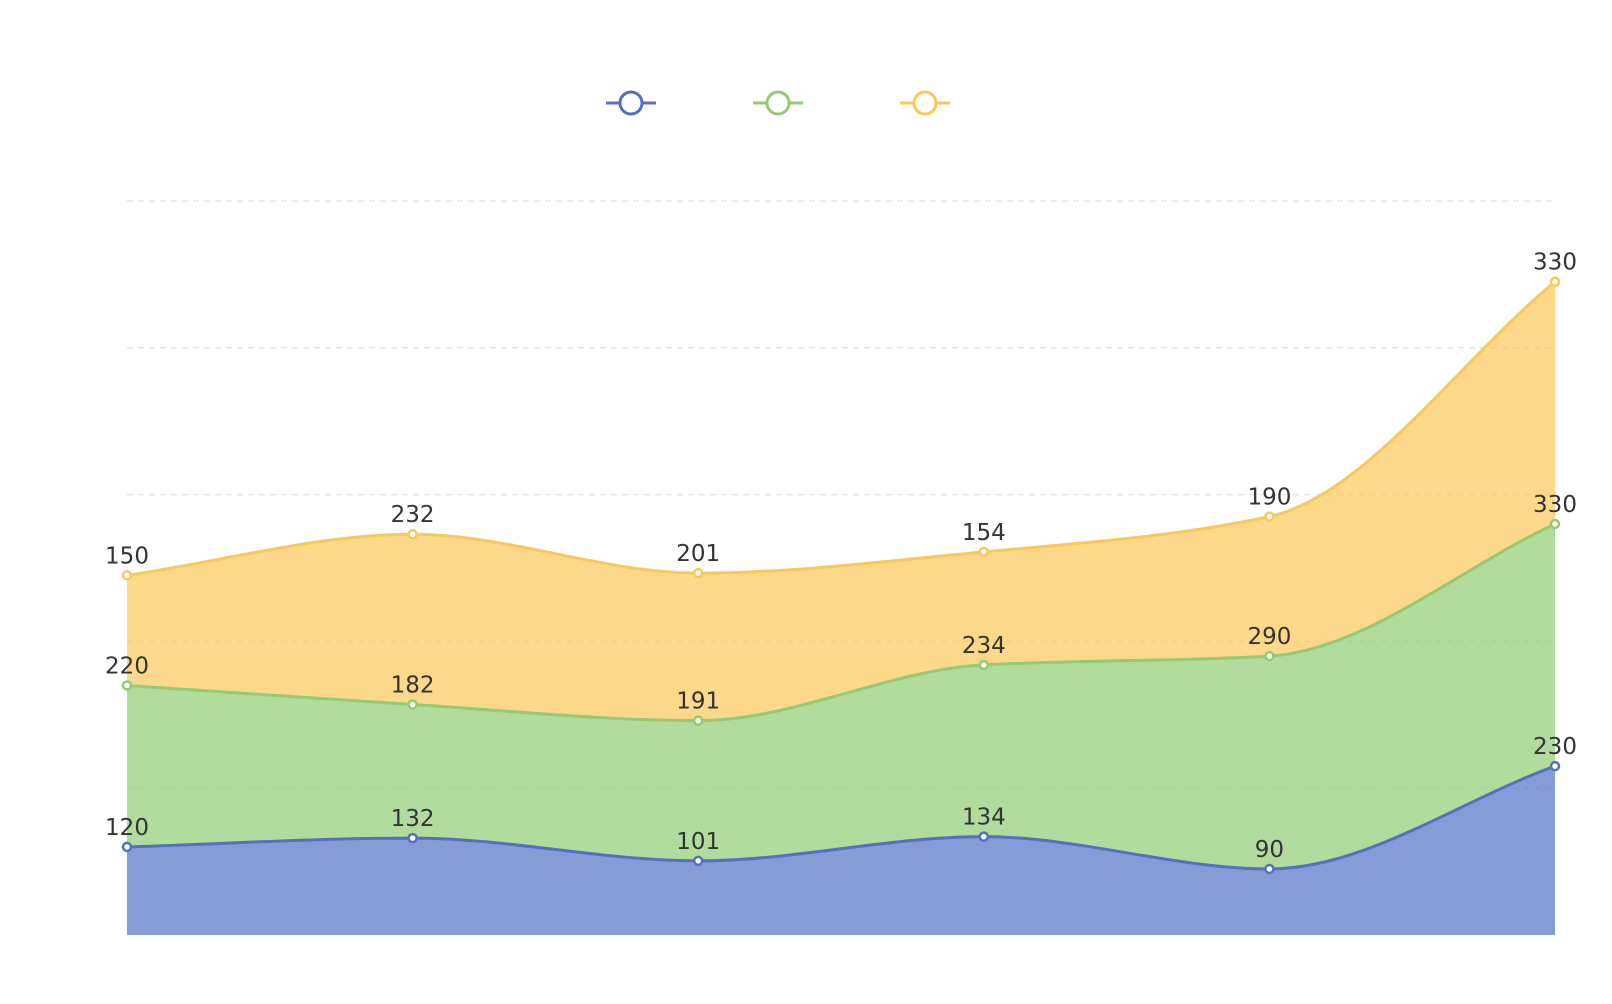 This screenshot has height=1004, width=1612. What do you see at coordinates (1555, 263) in the screenshot?
I see `series-3-data-label: 330` at bounding box center [1555, 263].